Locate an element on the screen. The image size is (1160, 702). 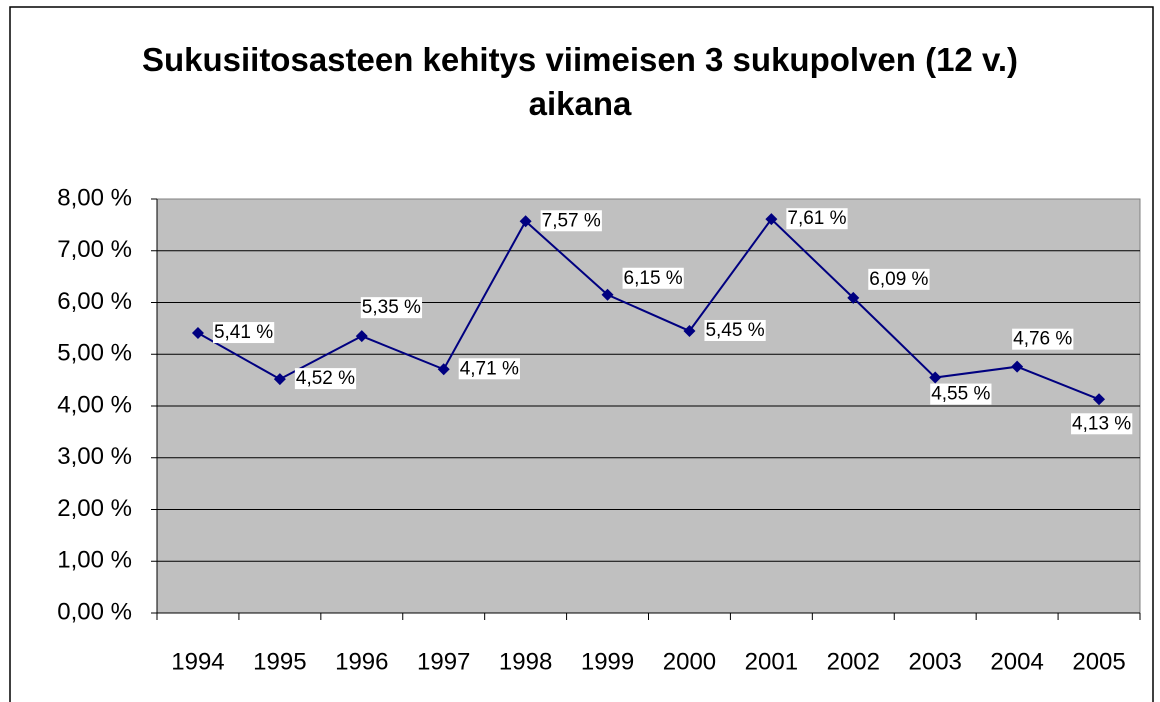
x-tick-label: 2005 is located at coordinates (1098, 661).